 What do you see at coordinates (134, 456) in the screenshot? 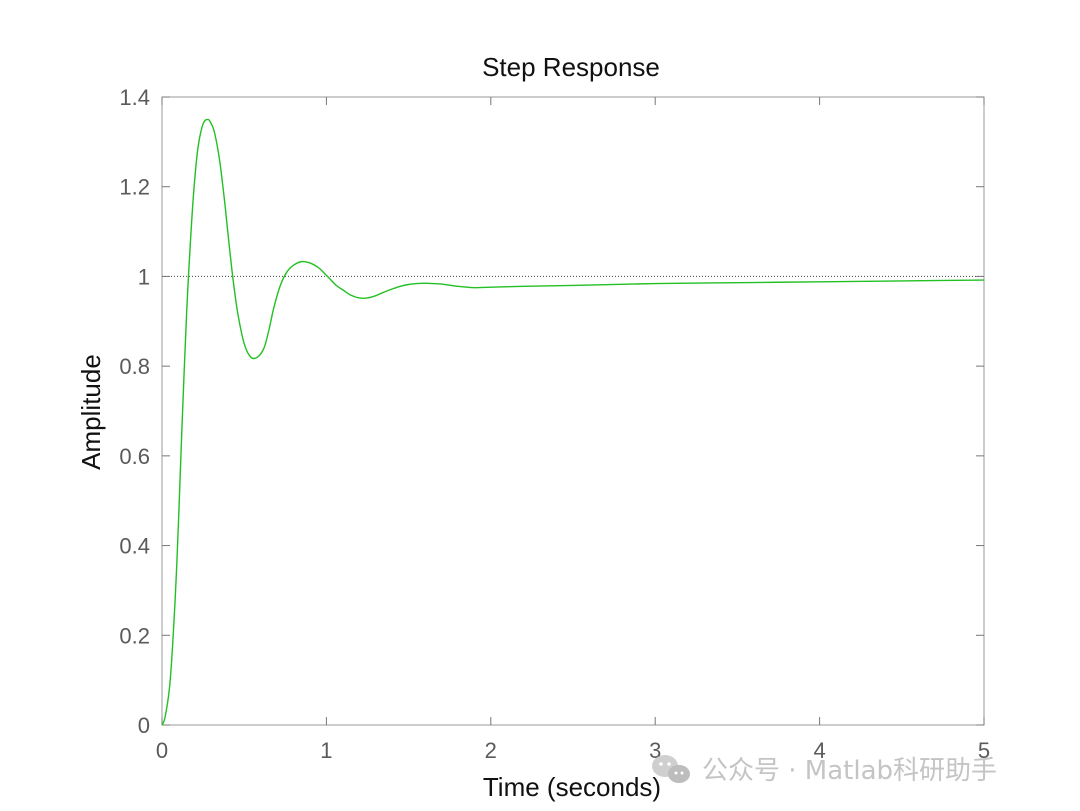
I see `y-tick-label: 0.6` at bounding box center [134, 456].